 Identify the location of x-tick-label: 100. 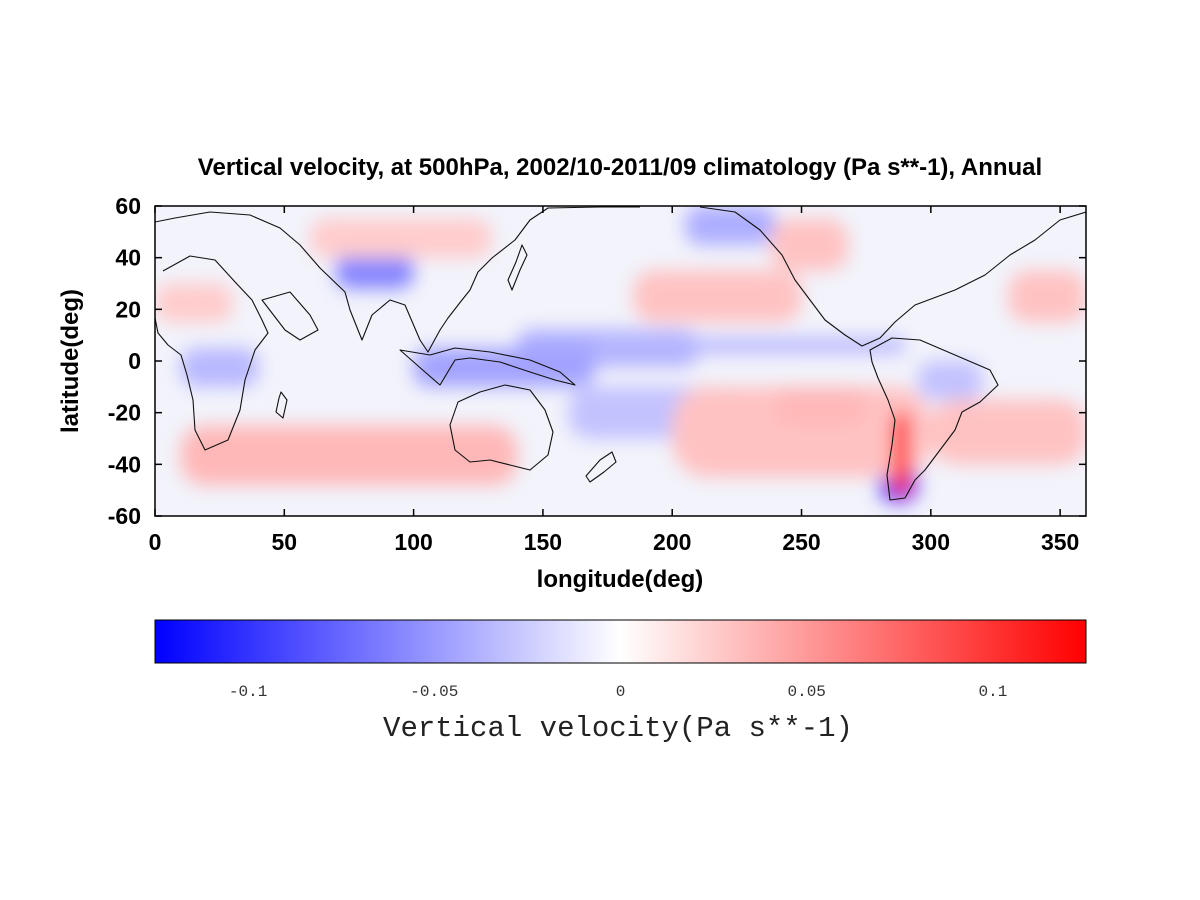
(413, 542).